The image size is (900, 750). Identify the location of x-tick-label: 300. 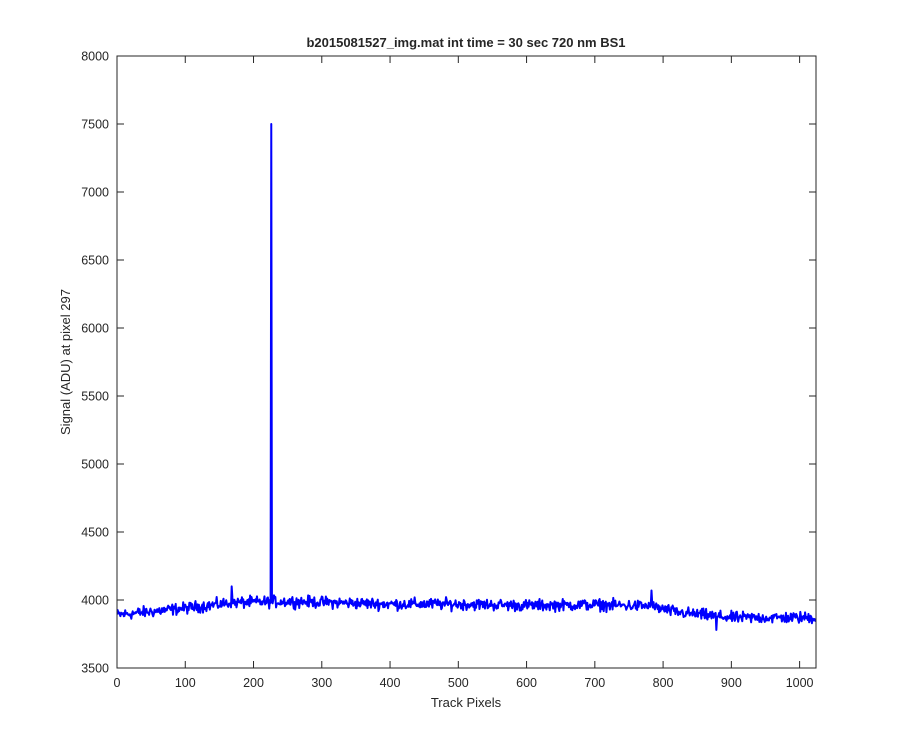
(321, 683).